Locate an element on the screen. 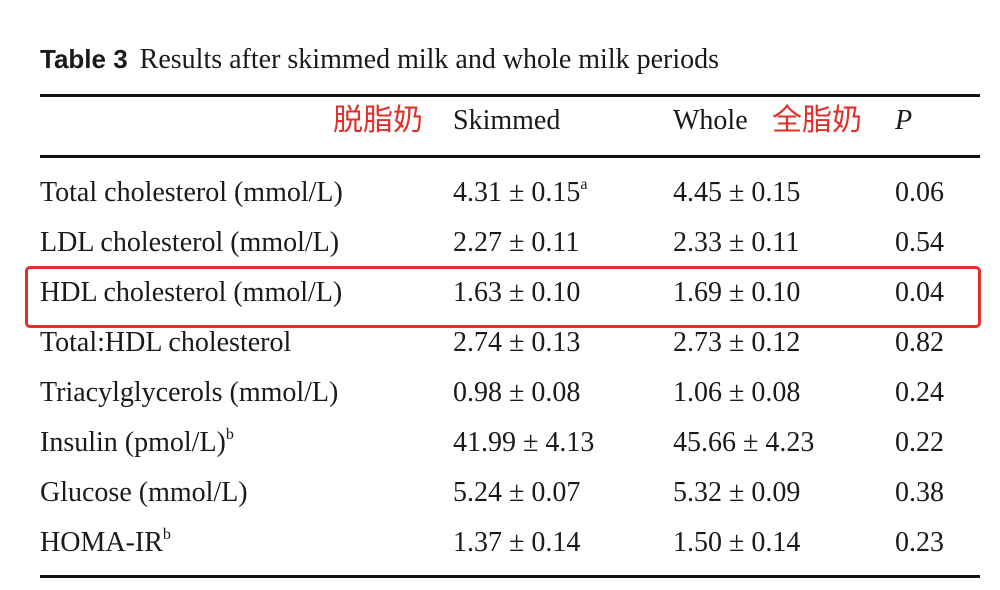 The width and height of the screenshot is (1000, 590). table-label: Table 3 is located at coordinates (84, 59).